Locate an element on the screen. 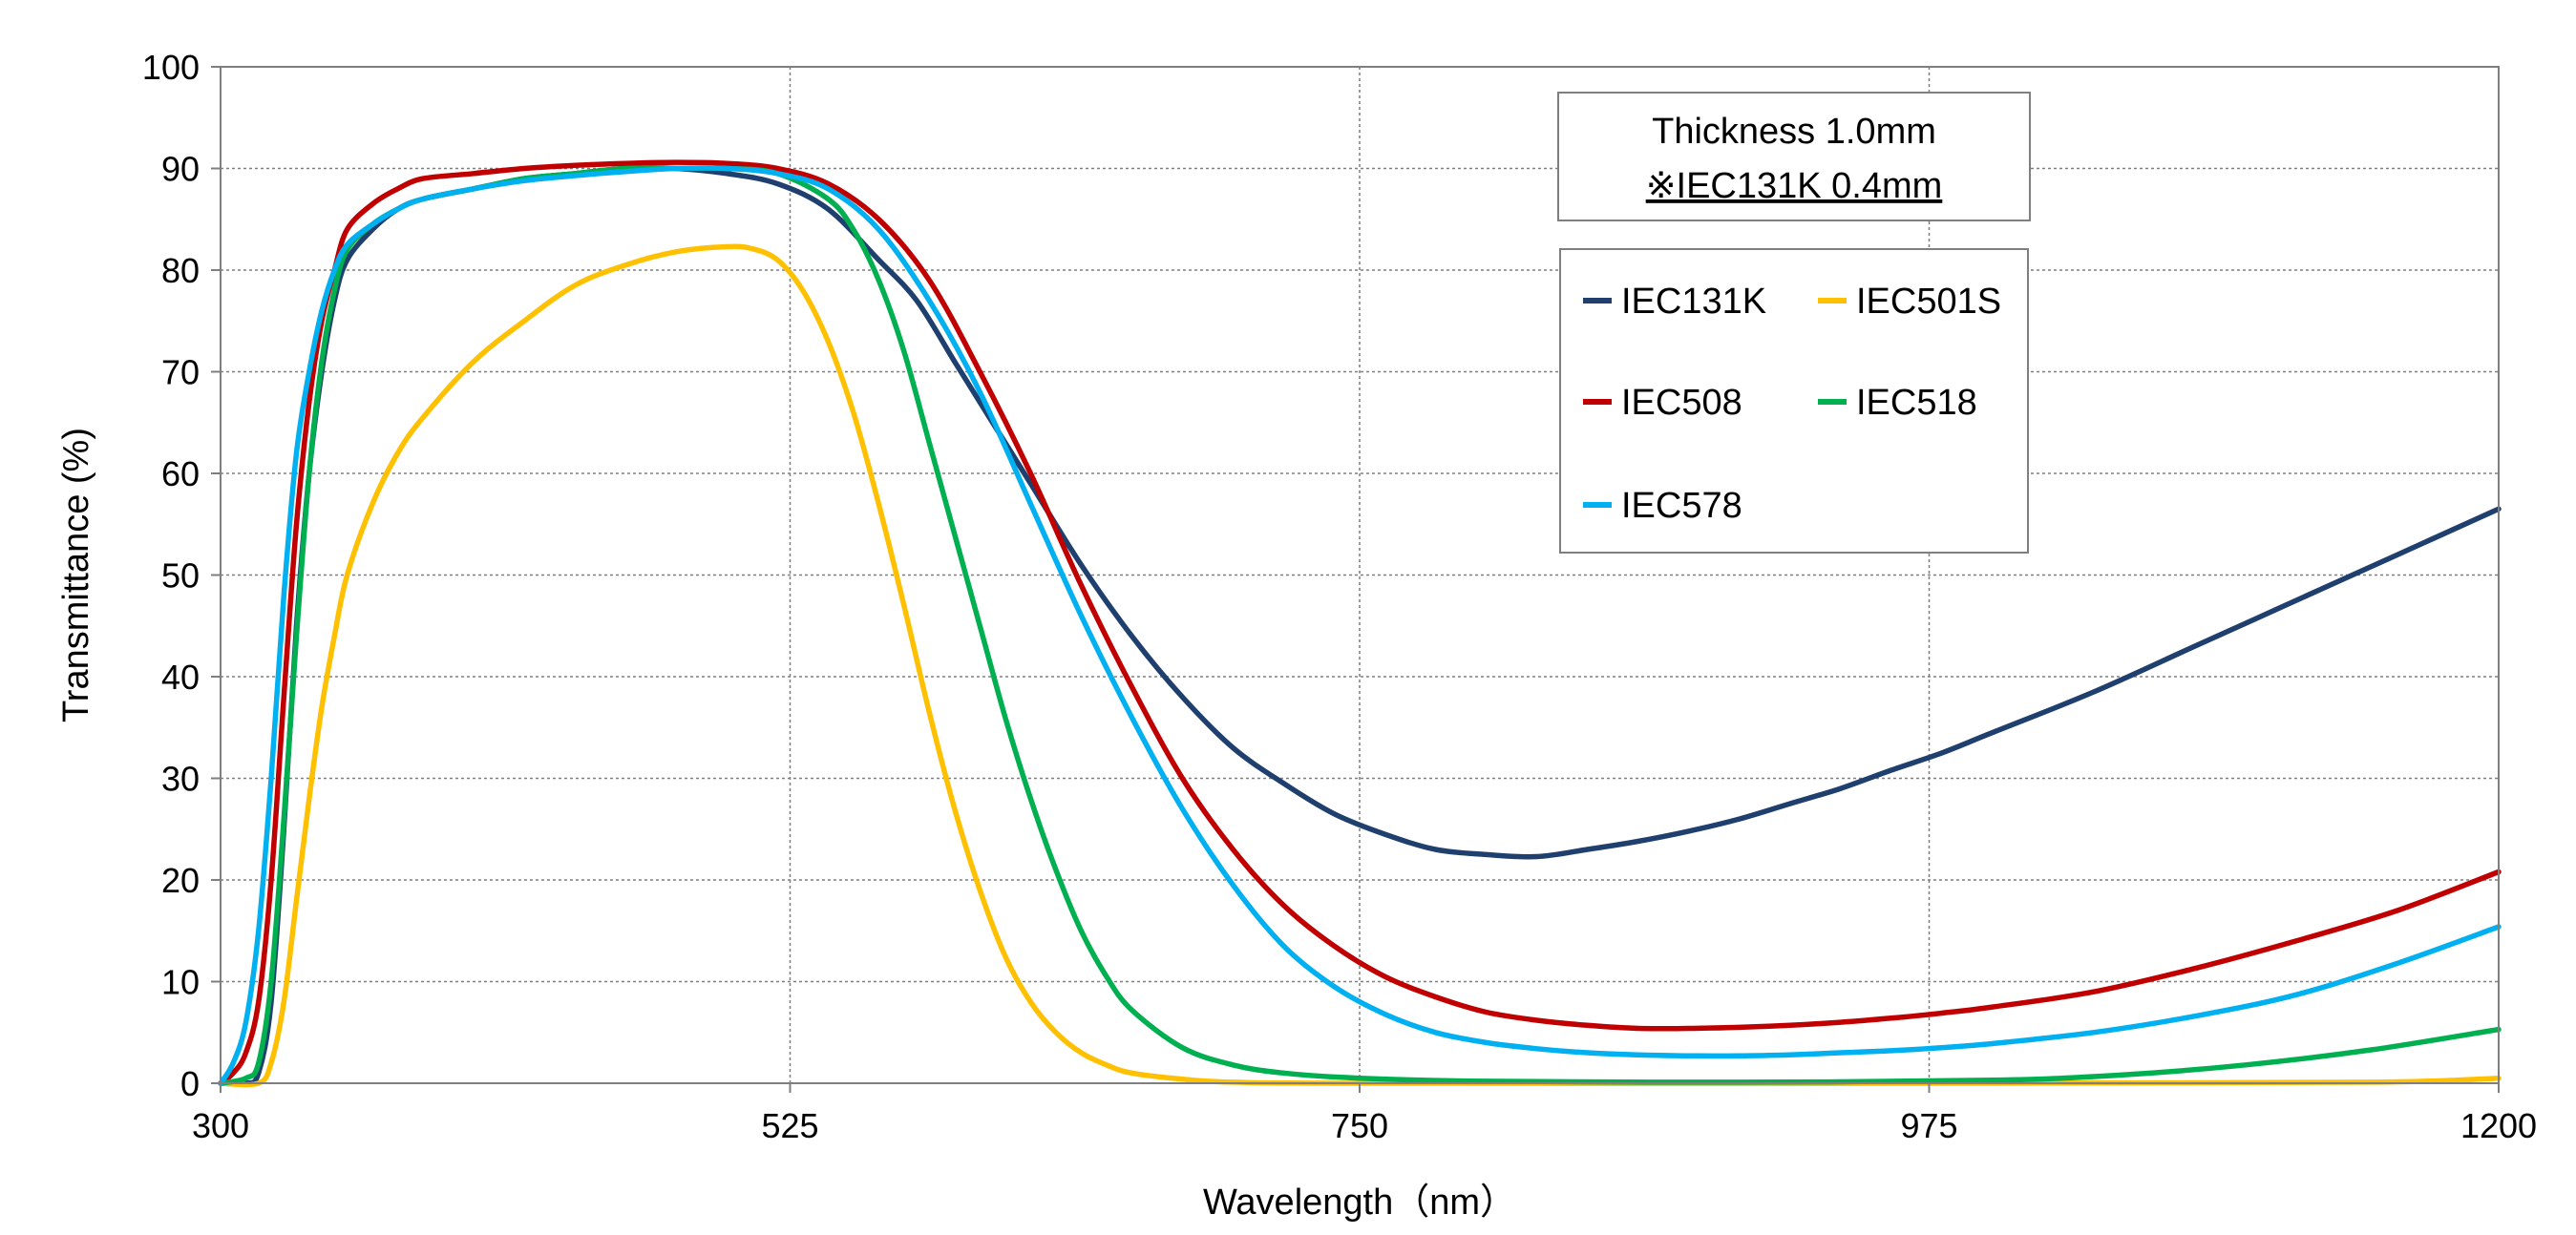  y-tick-label: 20 is located at coordinates (180, 880).